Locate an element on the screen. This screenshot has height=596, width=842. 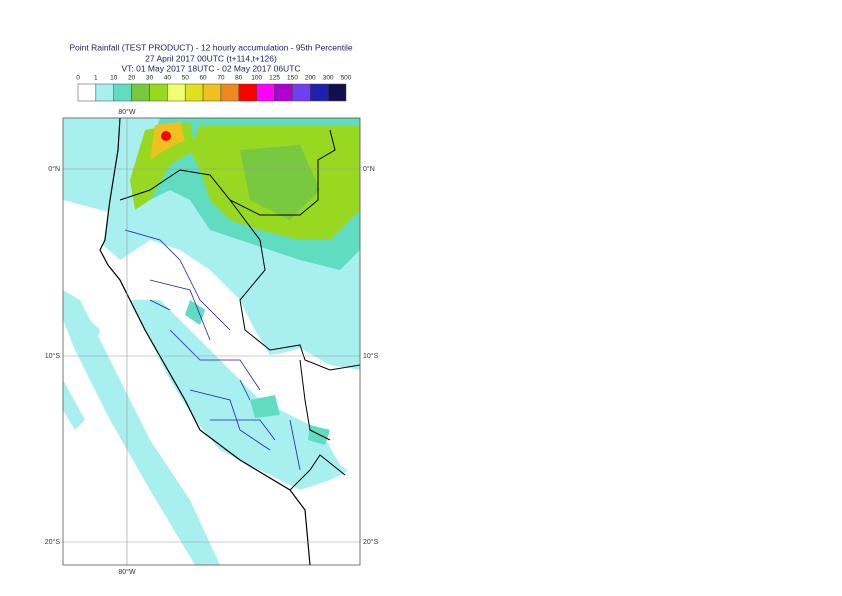
colorbar: 0 1 10 20 30 40 50 60 70 80 100 125 150 200 300 500 is located at coordinates (214, 88).